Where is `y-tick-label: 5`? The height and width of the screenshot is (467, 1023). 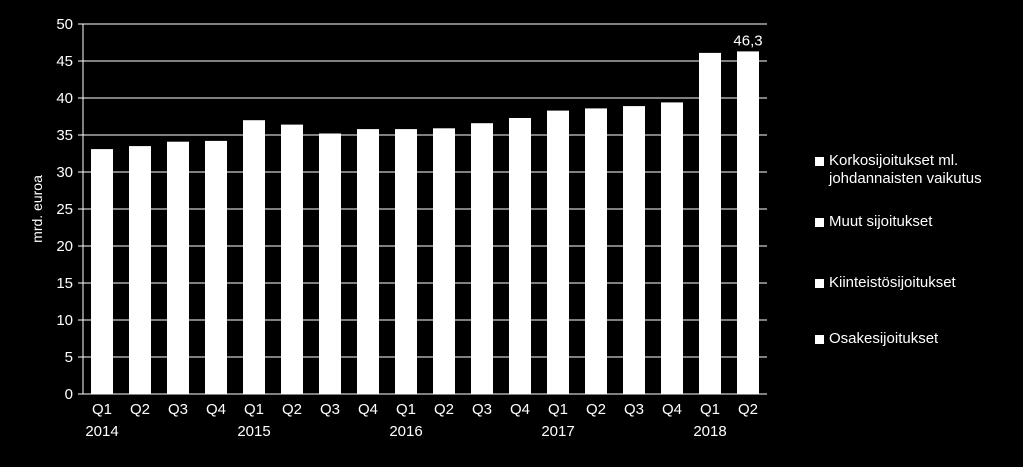
y-tick-label: 5 is located at coordinates (69, 357).